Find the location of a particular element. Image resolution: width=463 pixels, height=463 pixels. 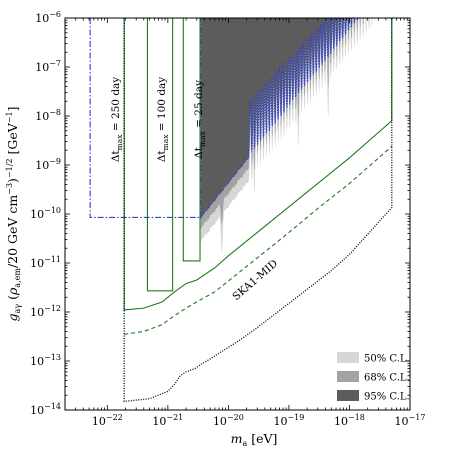

annotation-dtmax-1: Δtmax = 100 day is located at coordinates (163, 119).